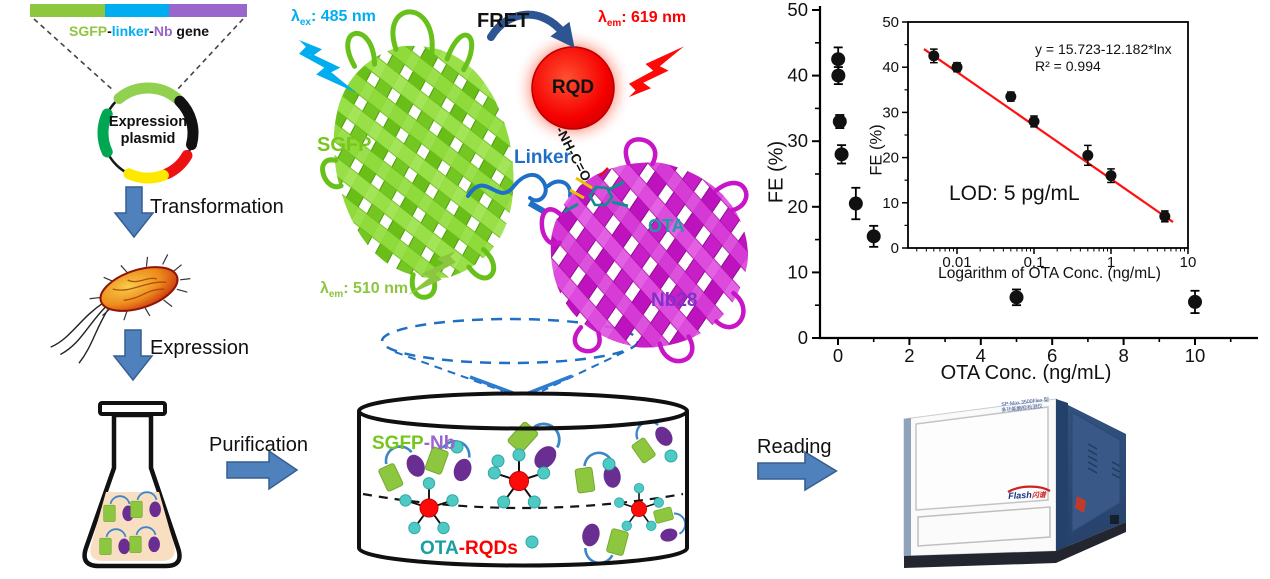 The image size is (1270, 579). What do you see at coordinates (408, 154) in the screenshot?
I see `sgfp-loops` at bounding box center [408, 154].